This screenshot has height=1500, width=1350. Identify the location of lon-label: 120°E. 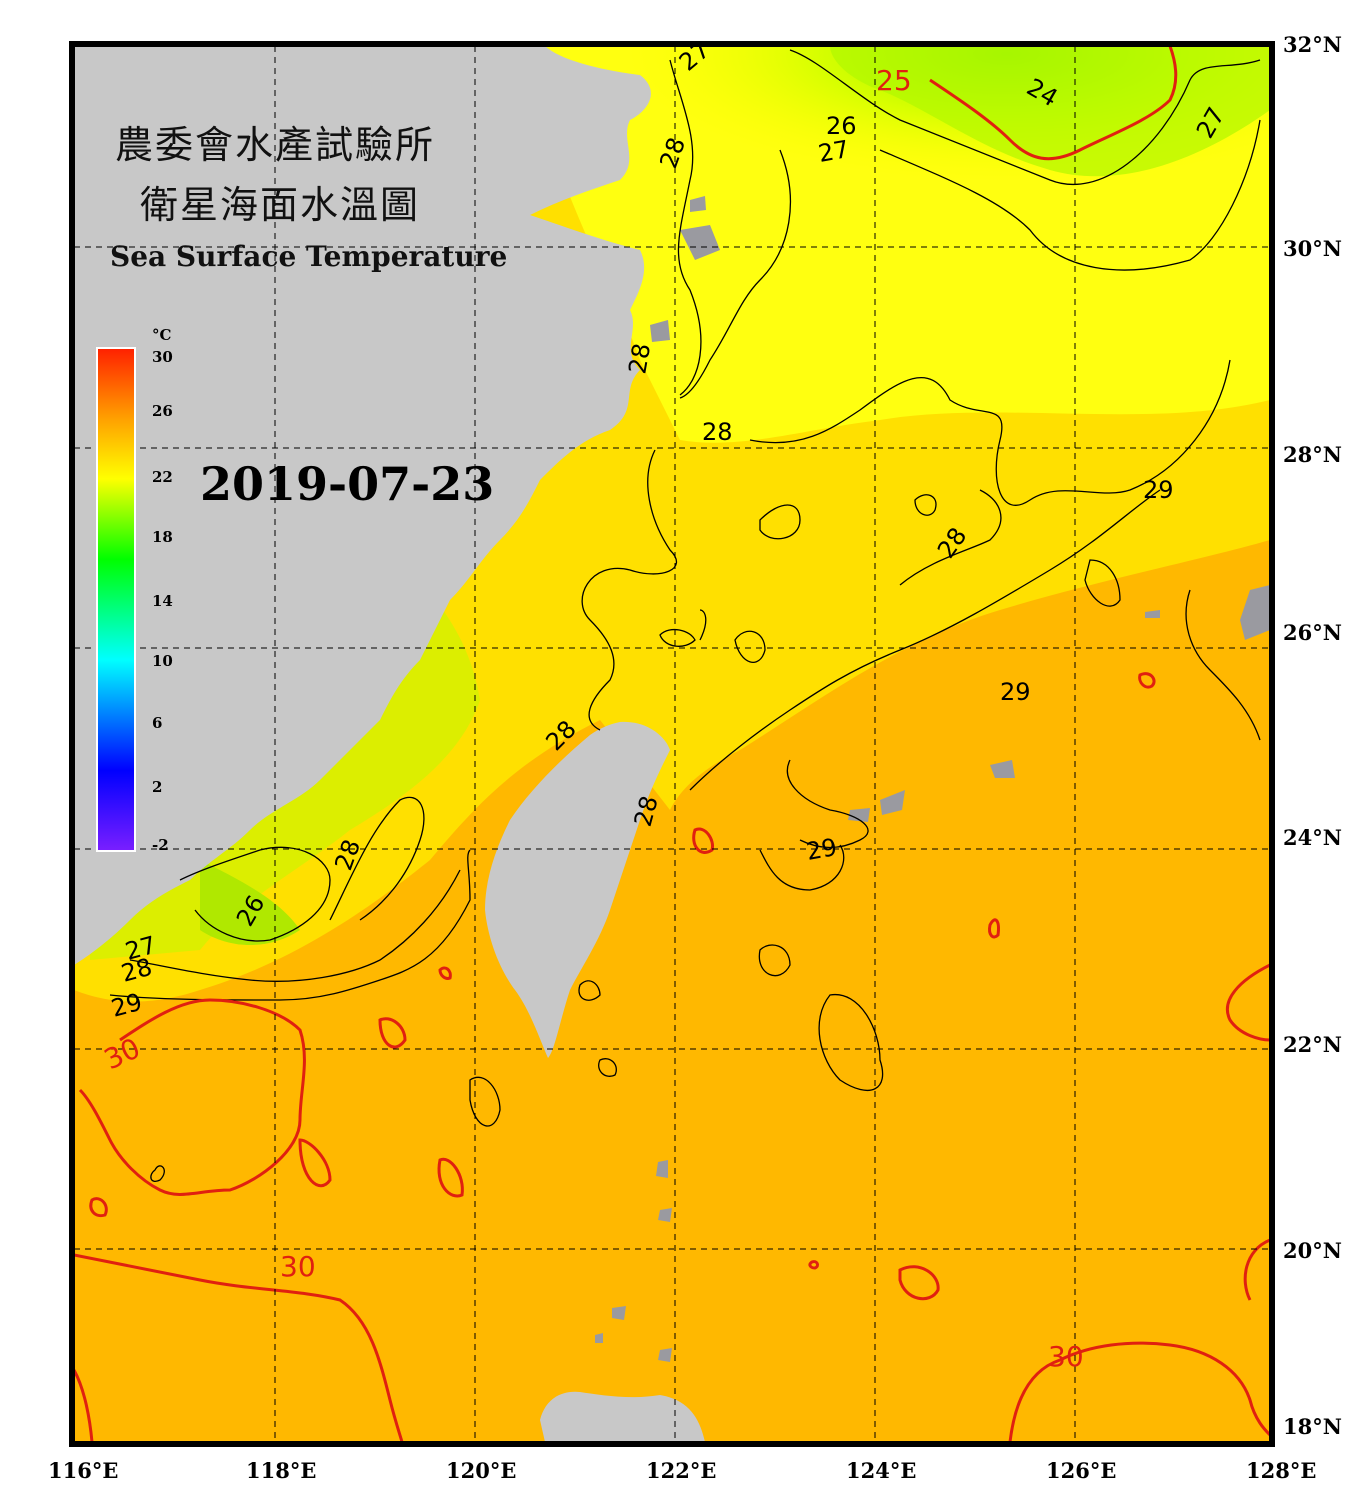
(481, 1470).